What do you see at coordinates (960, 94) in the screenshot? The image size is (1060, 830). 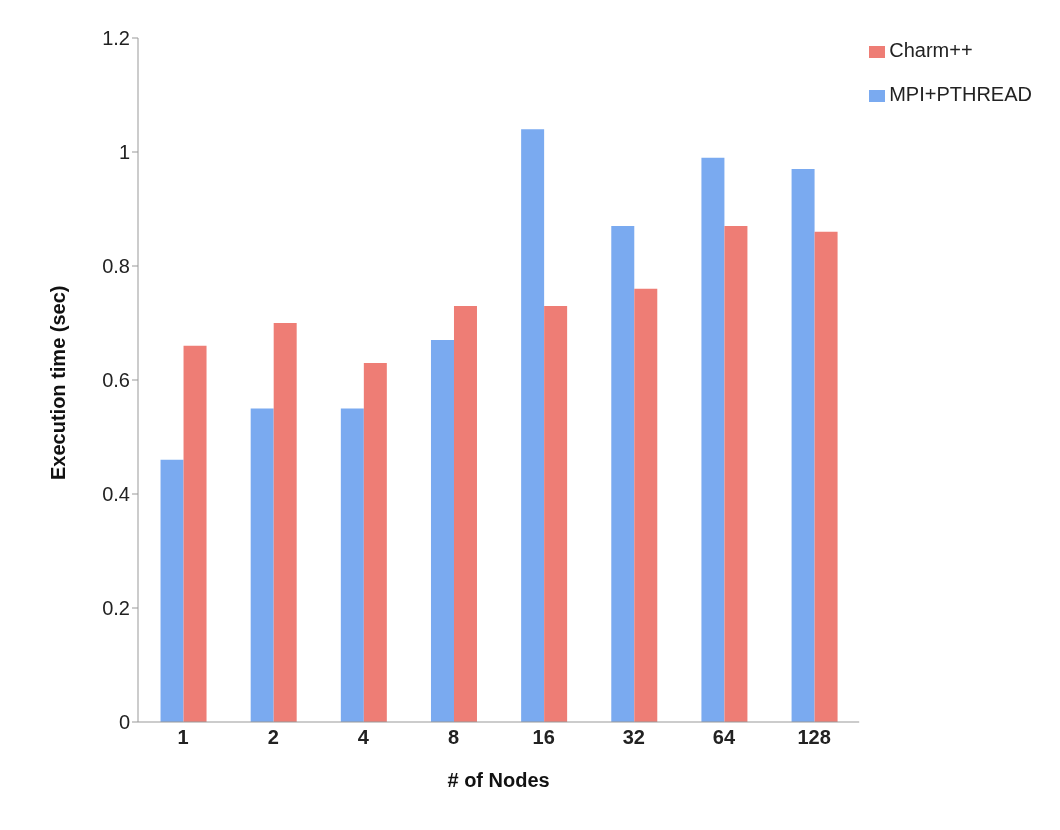 I see `legend-label: MPI+PTHREAD` at bounding box center [960, 94].